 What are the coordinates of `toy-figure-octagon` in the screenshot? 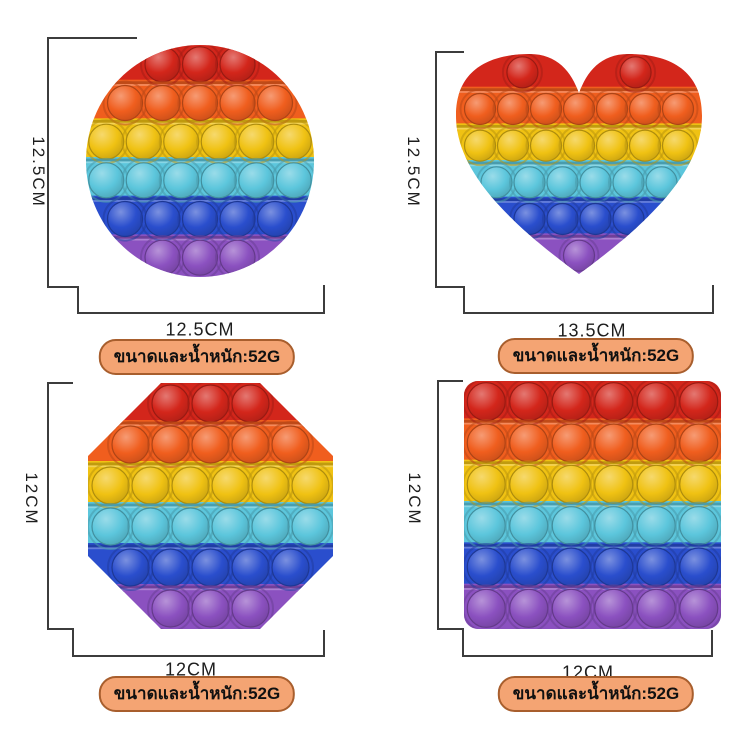 It's located at (190, 519).